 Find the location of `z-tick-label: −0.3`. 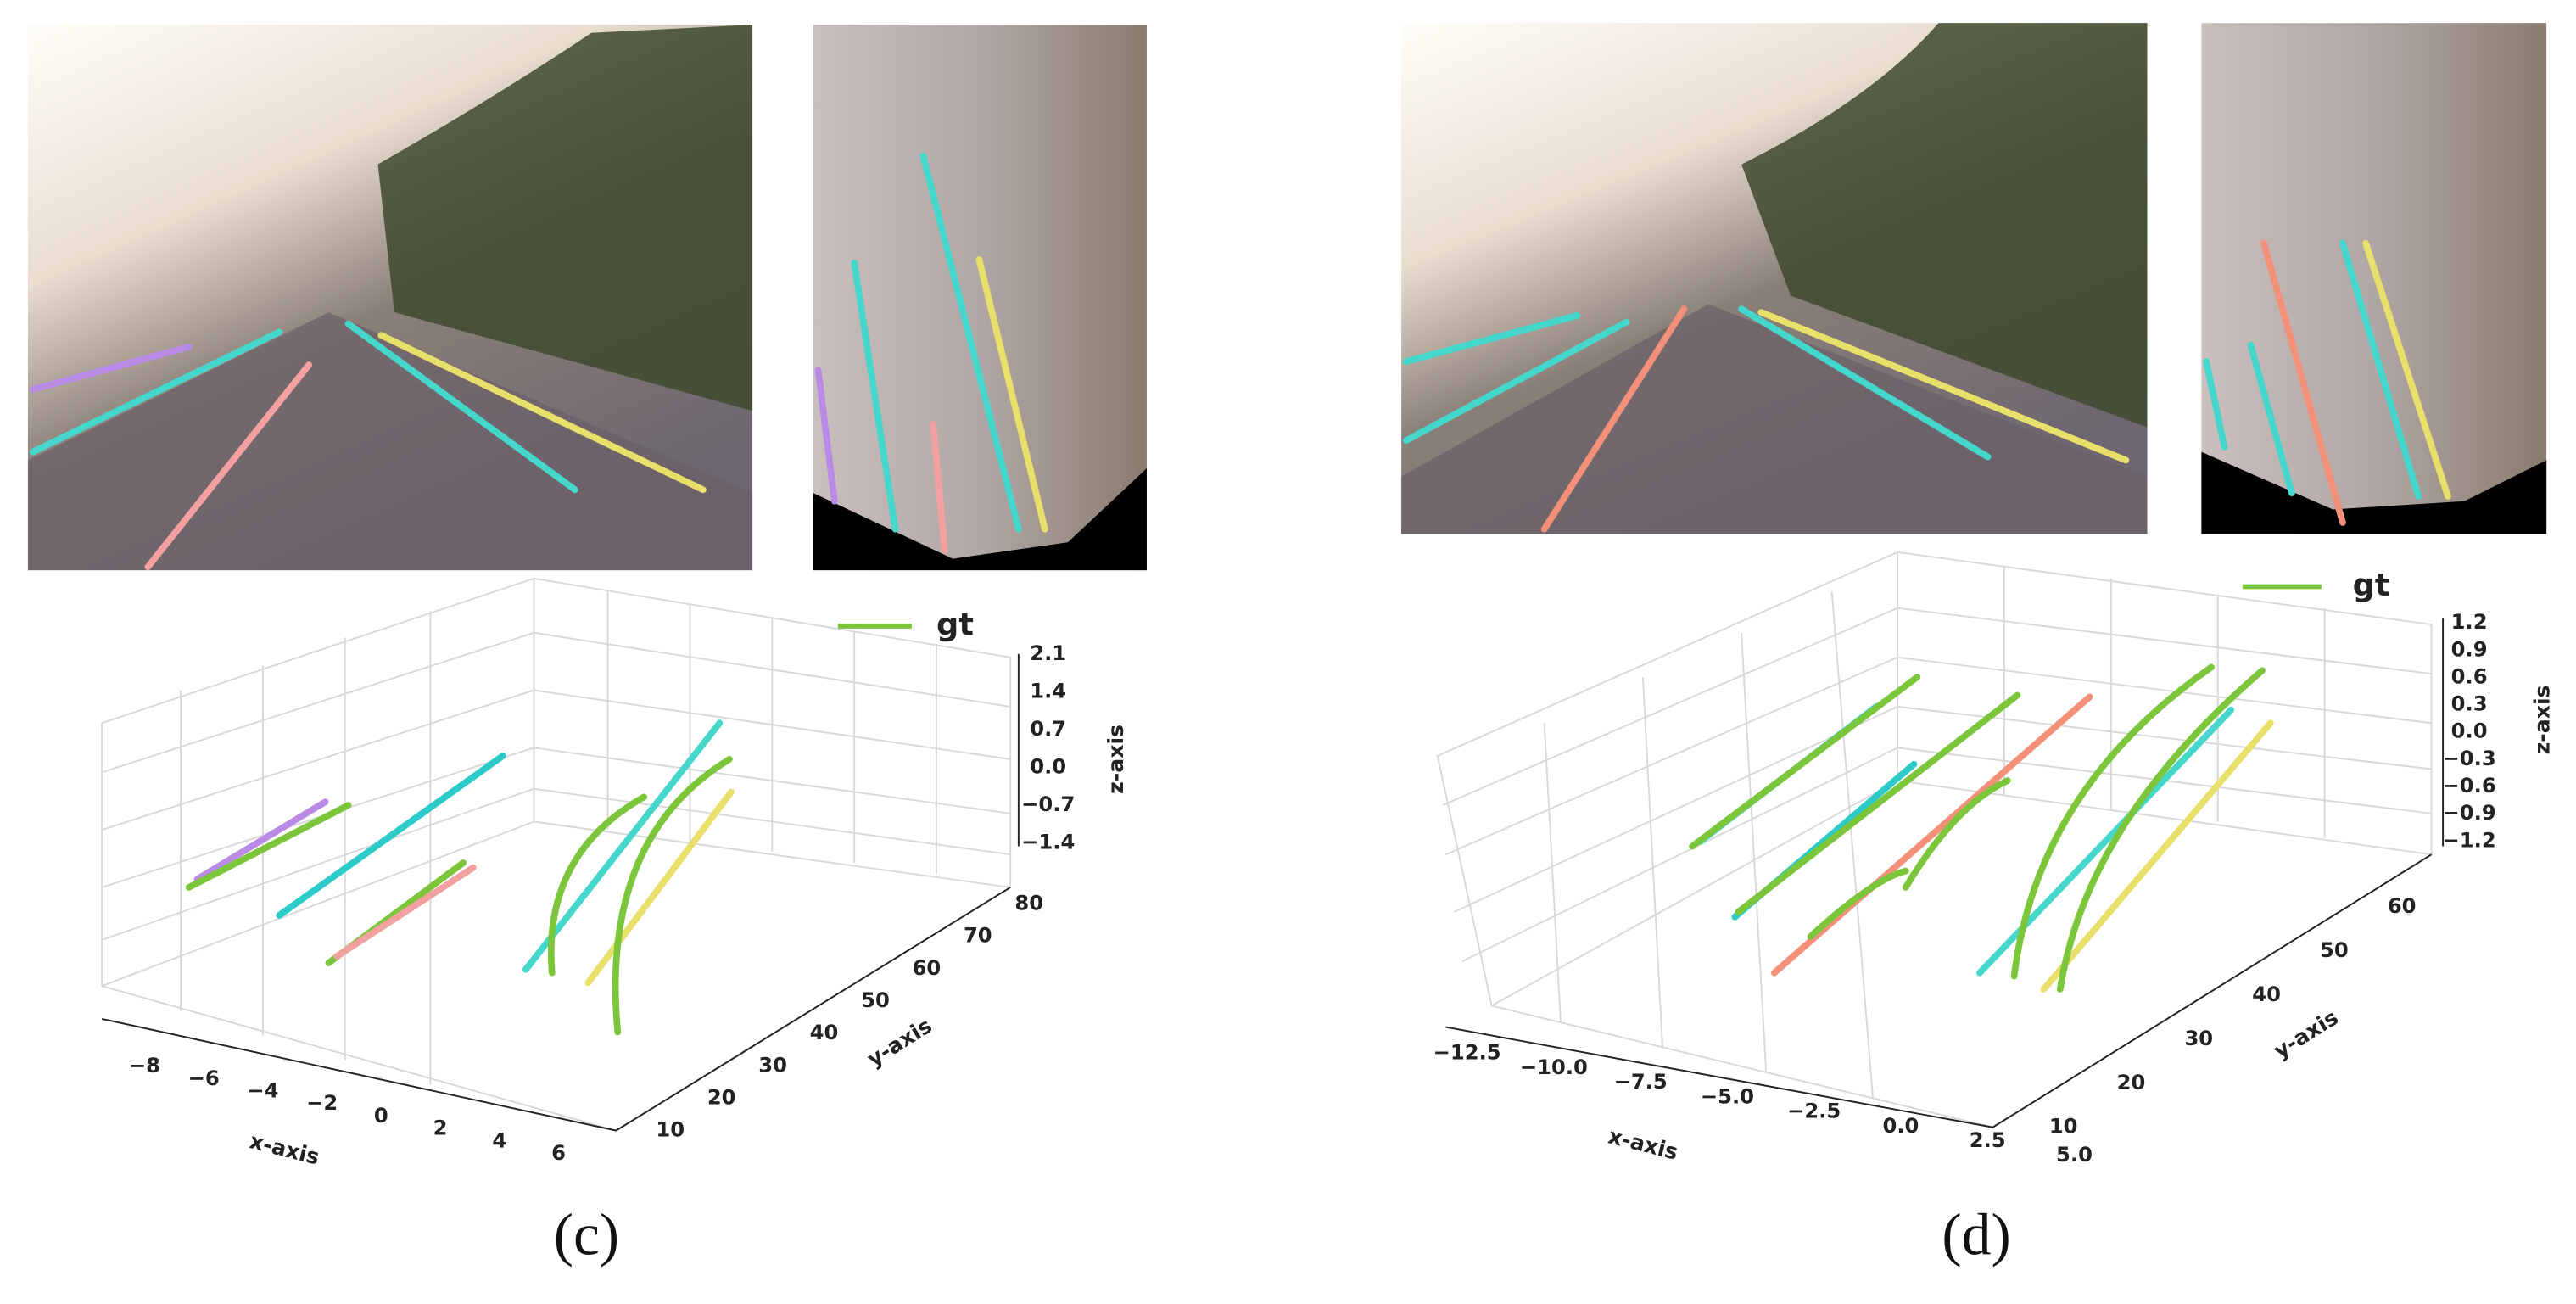

z-tick-label: −0.3 is located at coordinates (2469, 759).